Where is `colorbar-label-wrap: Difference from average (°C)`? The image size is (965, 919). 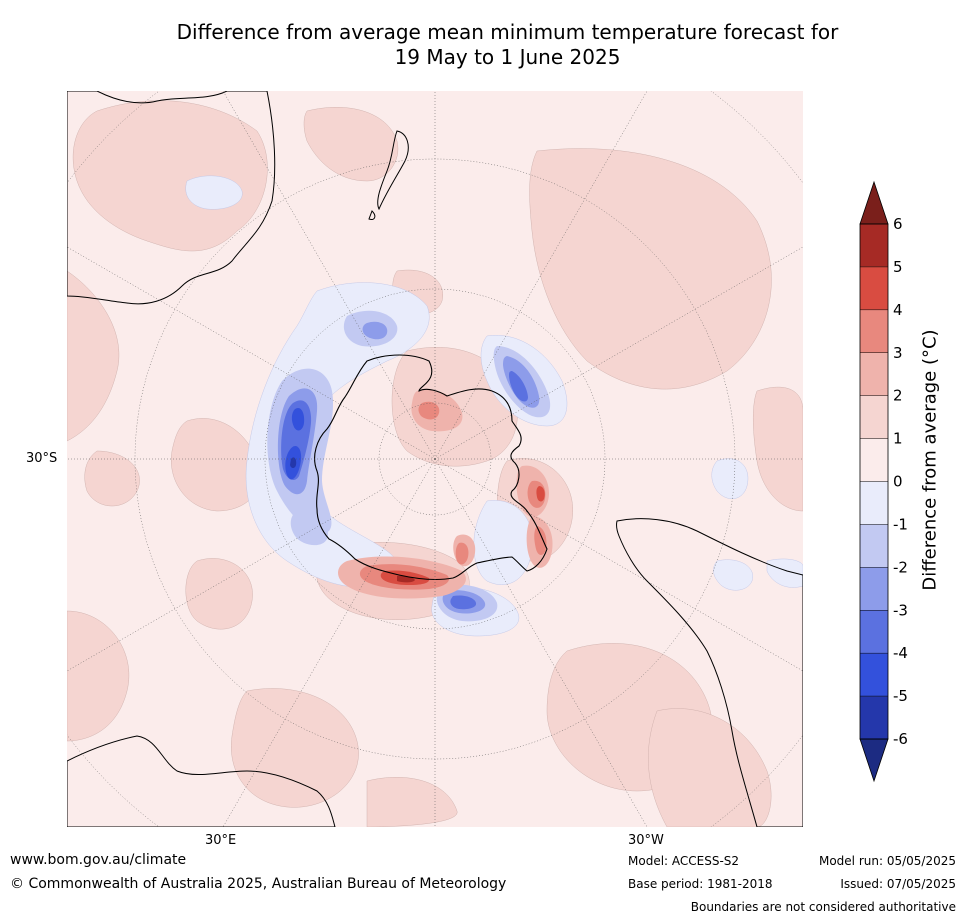 colorbar-label-wrap: Difference from average (°C) is located at coordinates (927, 460).